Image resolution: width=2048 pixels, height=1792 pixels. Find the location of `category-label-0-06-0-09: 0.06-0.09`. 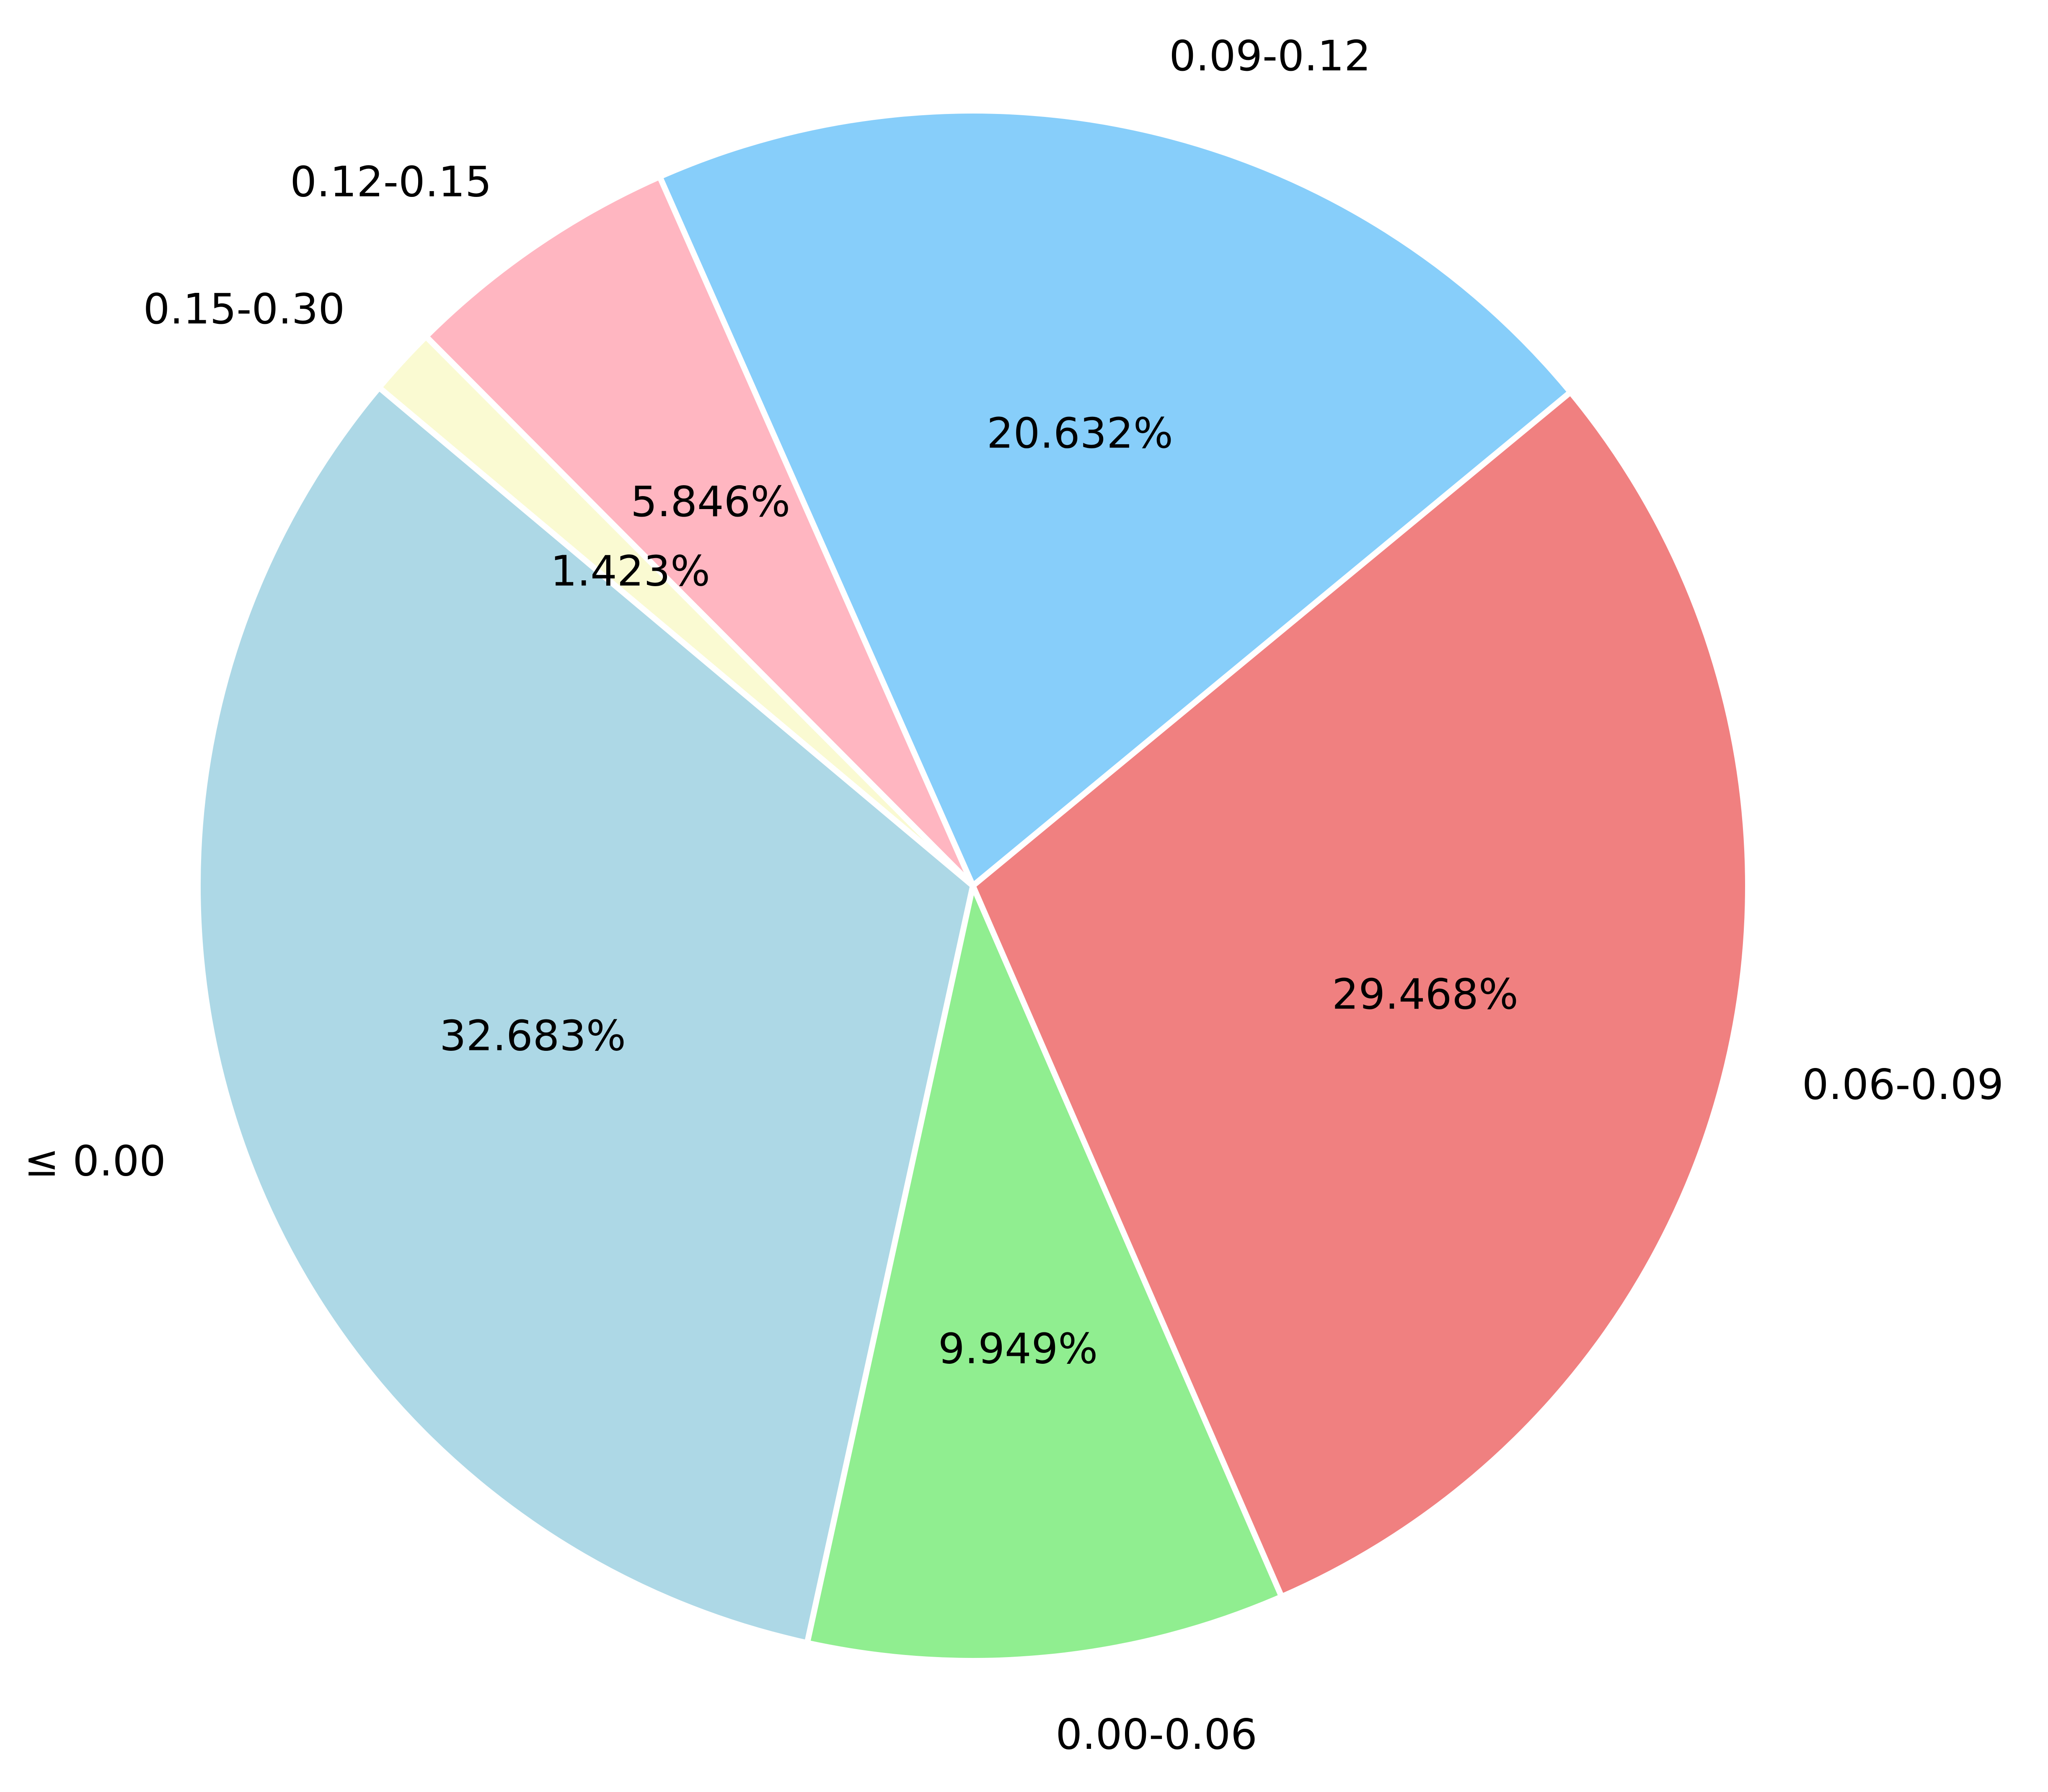

category-label-0-06-0-09: 0.06-0.09 is located at coordinates (1903, 1084).